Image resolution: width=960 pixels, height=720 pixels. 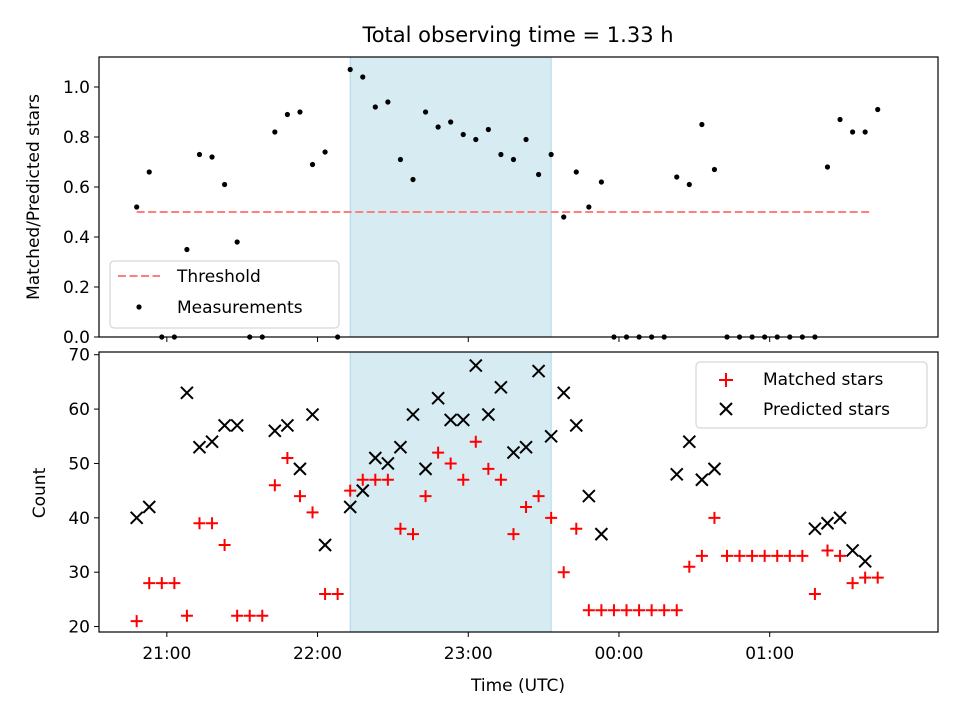 I want to click on legend-matched-swatch, so click(x=726, y=380).